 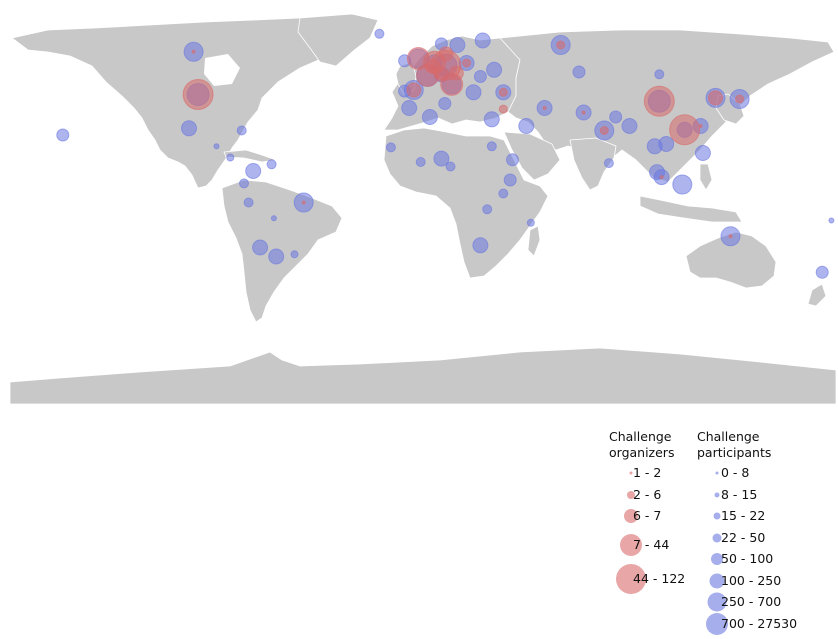 What do you see at coordinates (583, 112) in the screenshot?
I see `organizer-marker-pakistan` at bounding box center [583, 112].